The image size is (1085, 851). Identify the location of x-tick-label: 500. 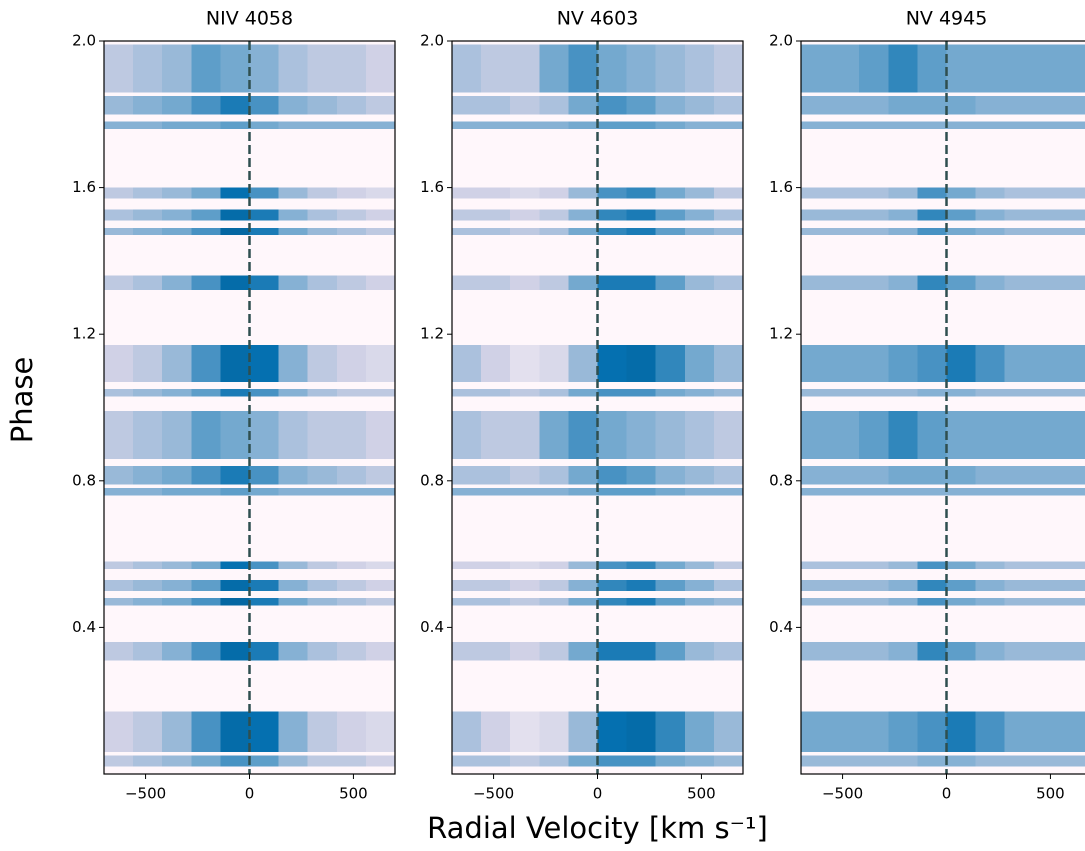
(701, 794).